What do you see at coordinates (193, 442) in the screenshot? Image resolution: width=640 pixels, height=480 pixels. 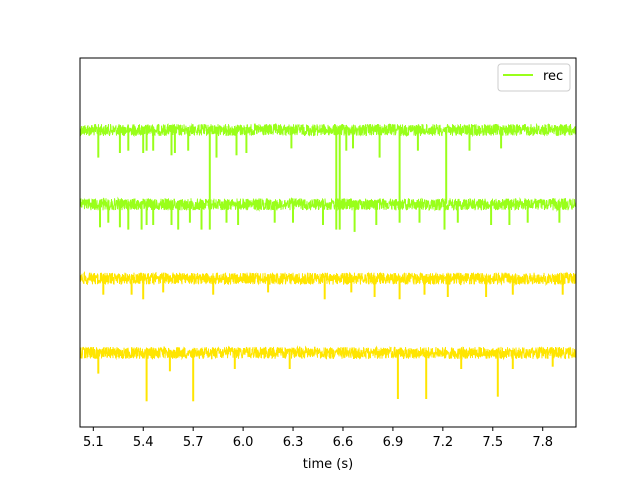 I see `x-tick-label: 5.7` at bounding box center [193, 442].